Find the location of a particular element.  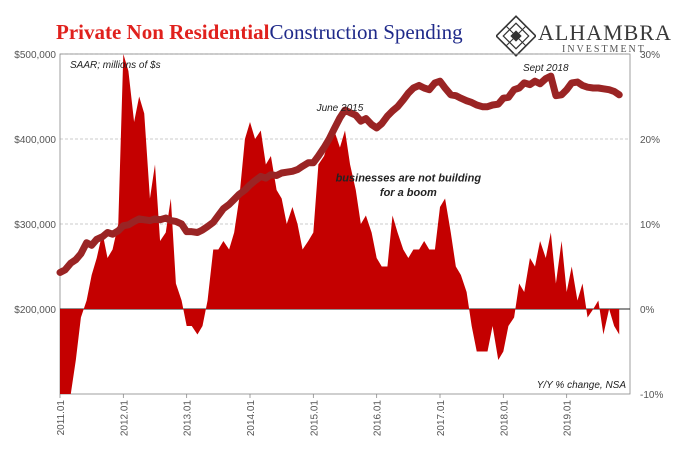

annotation-text: for a boom is located at coordinates (408, 193).